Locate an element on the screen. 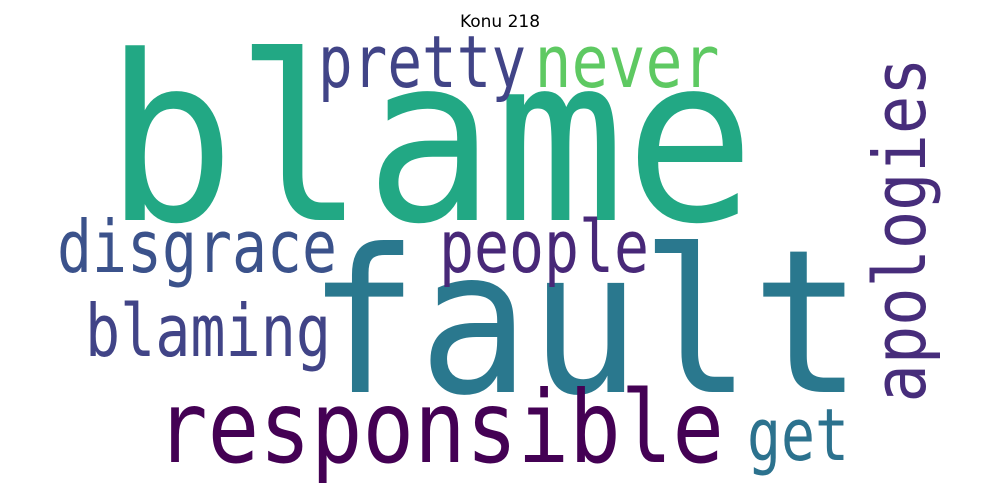 Image resolution: width=1000 pixels, height=500 pixels. word-responsible: responsible is located at coordinates (440, 427).